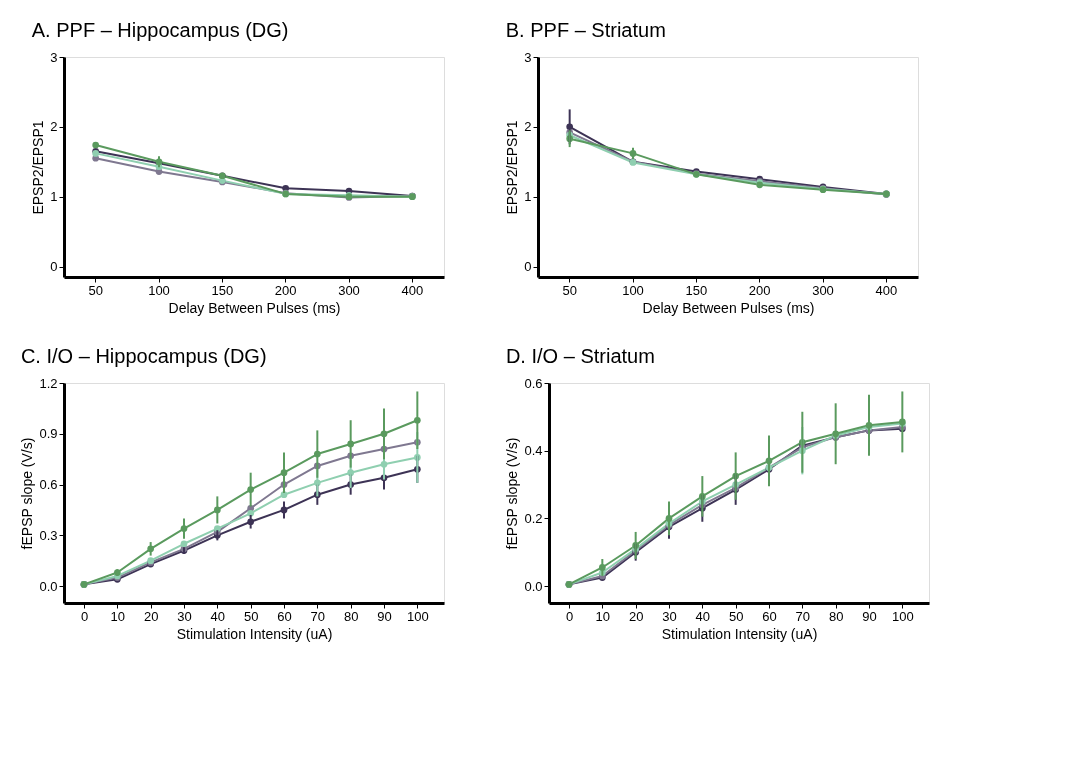 The width and height of the screenshot is (1075, 764). I want to click on y-tick-label: 1.2, so click(48, 383).